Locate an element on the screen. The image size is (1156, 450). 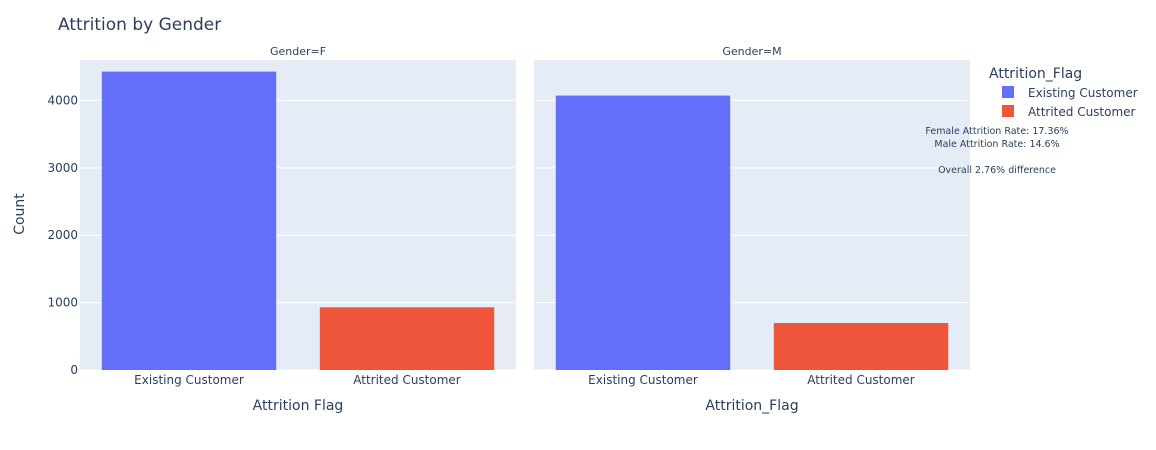
facet-title: Gender=M is located at coordinates (751, 51).